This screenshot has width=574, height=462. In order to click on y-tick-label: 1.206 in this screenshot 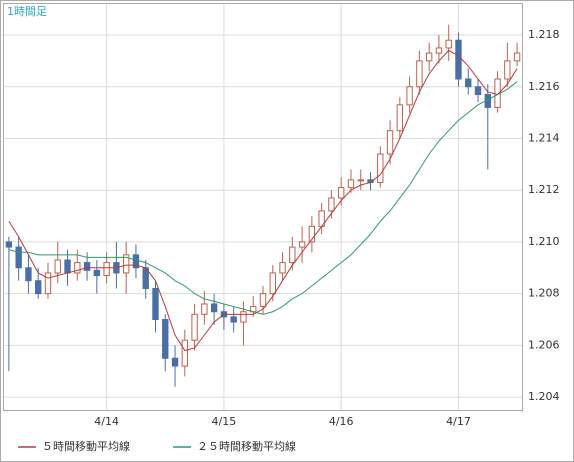, I will do `click(544, 344)`.